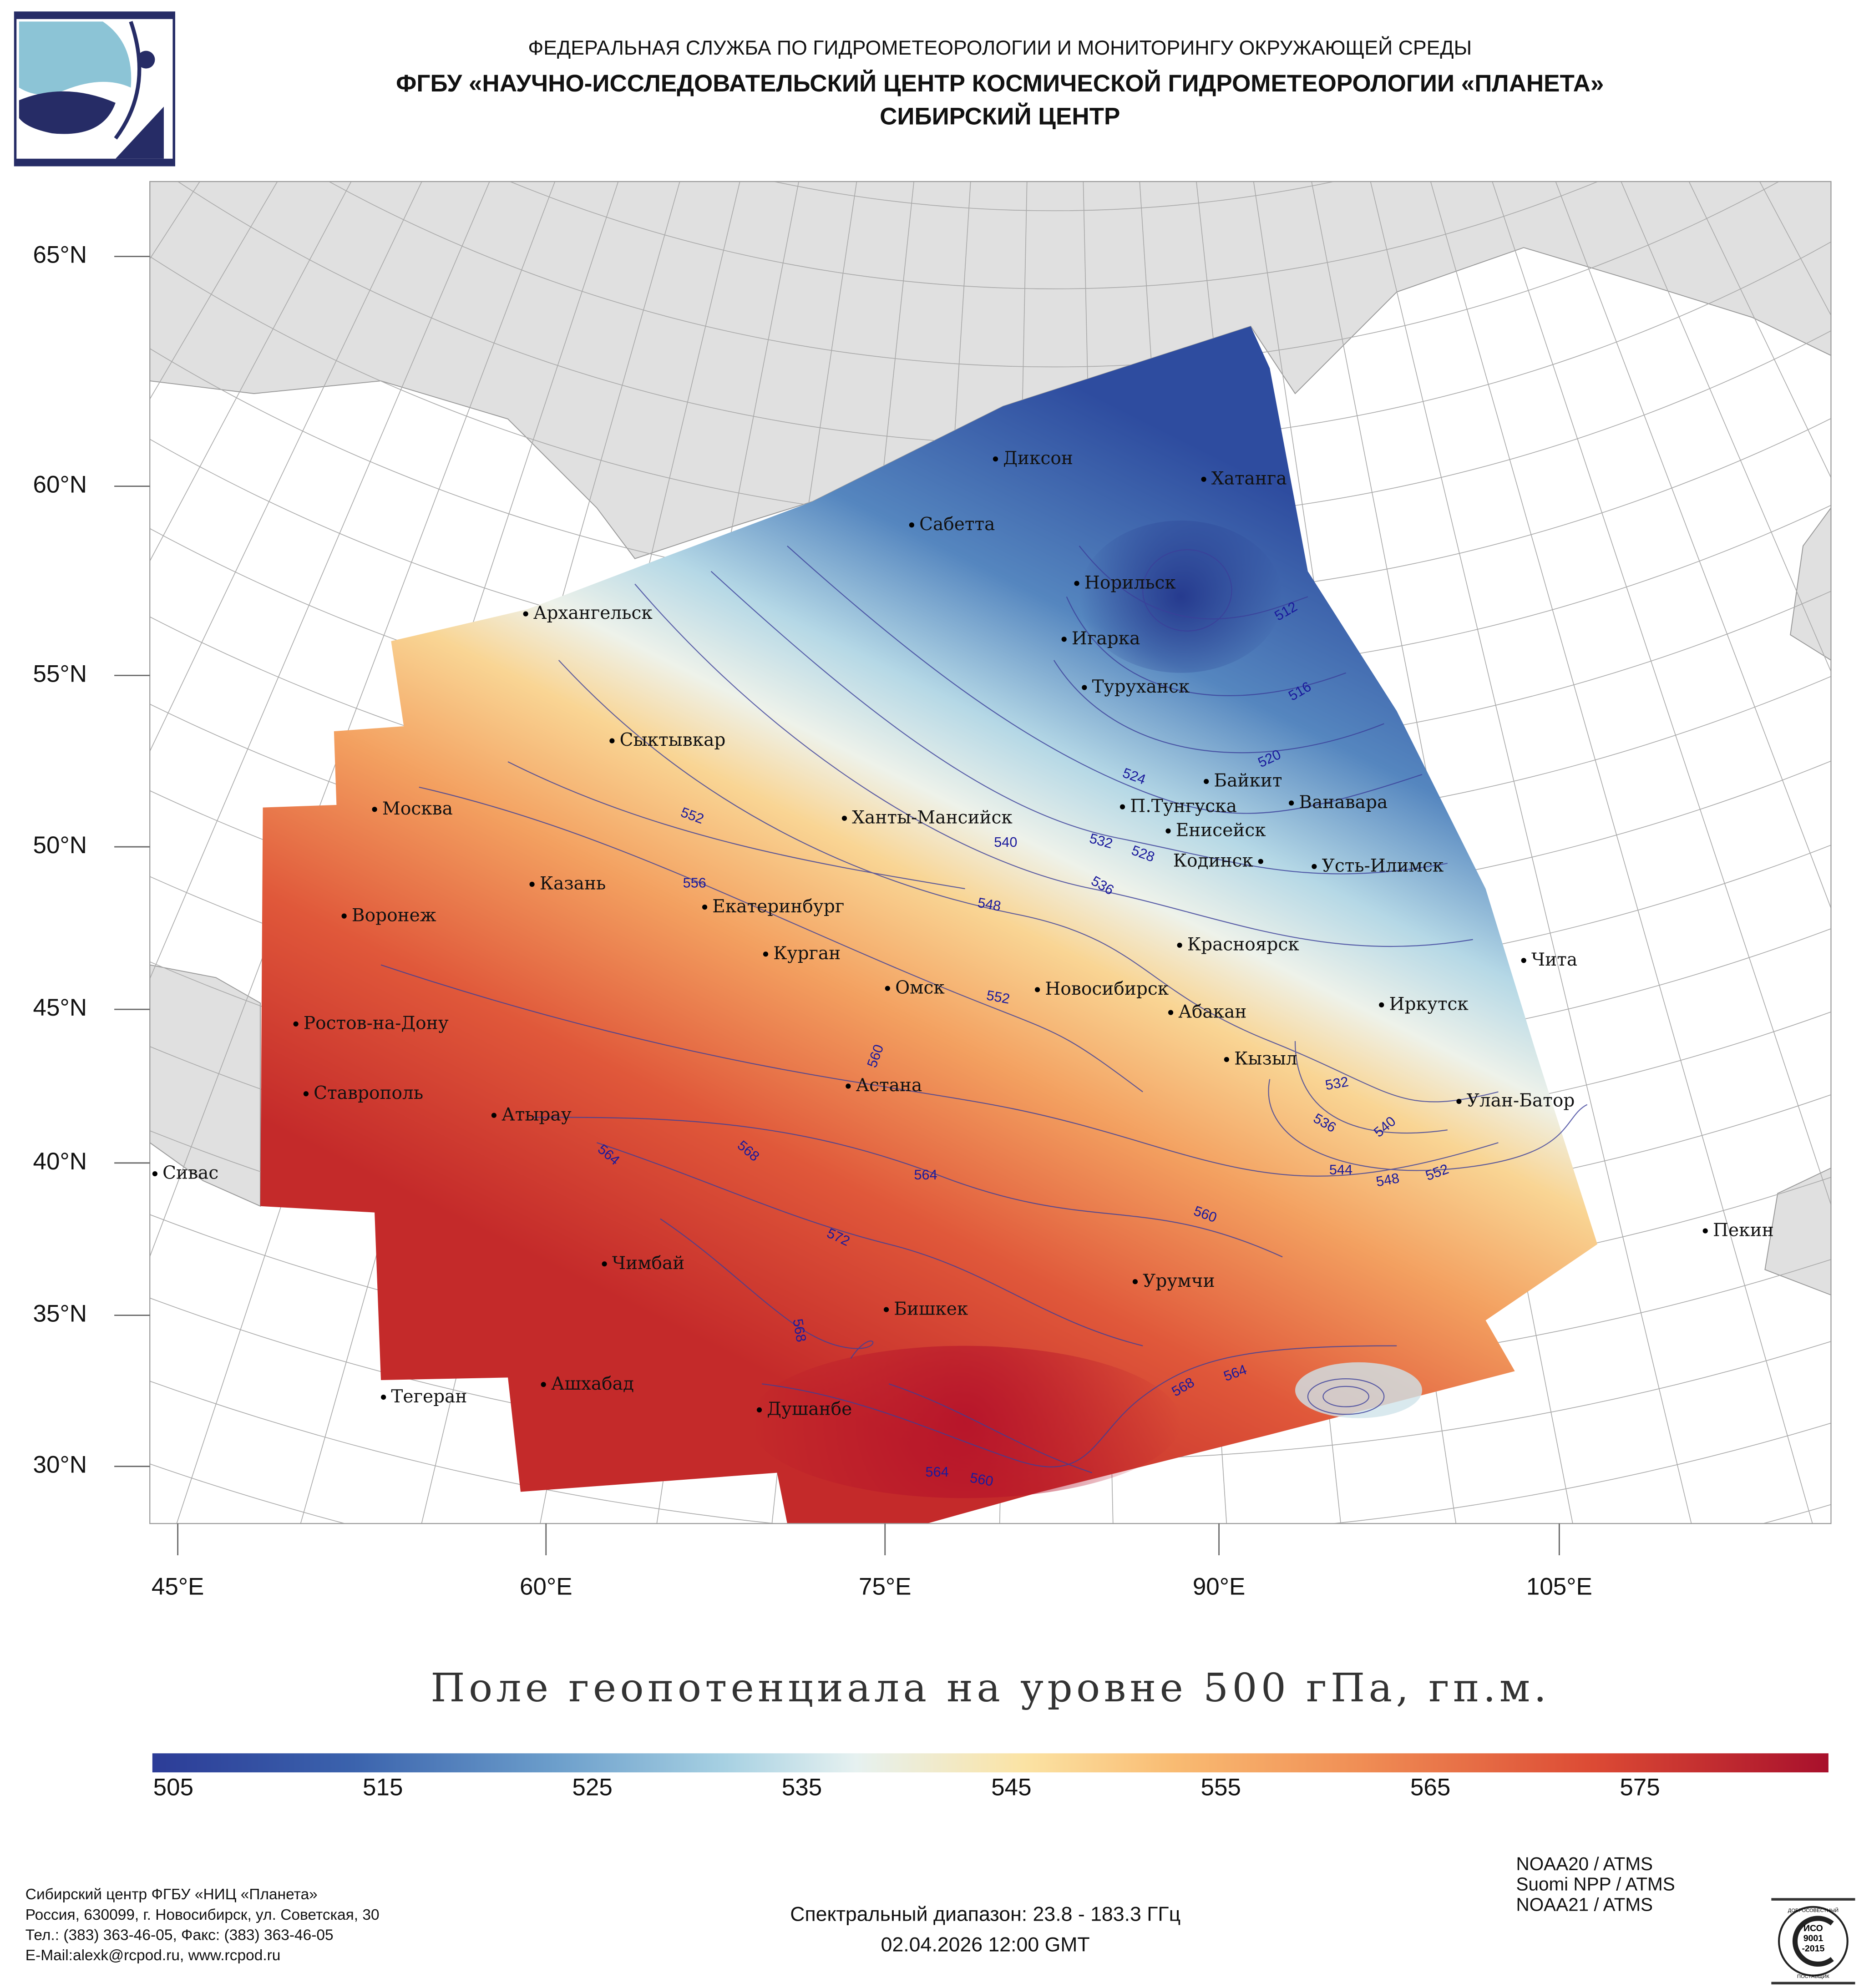 The image size is (1864, 1988). I want to click on city-label: Омск, so click(920, 988).